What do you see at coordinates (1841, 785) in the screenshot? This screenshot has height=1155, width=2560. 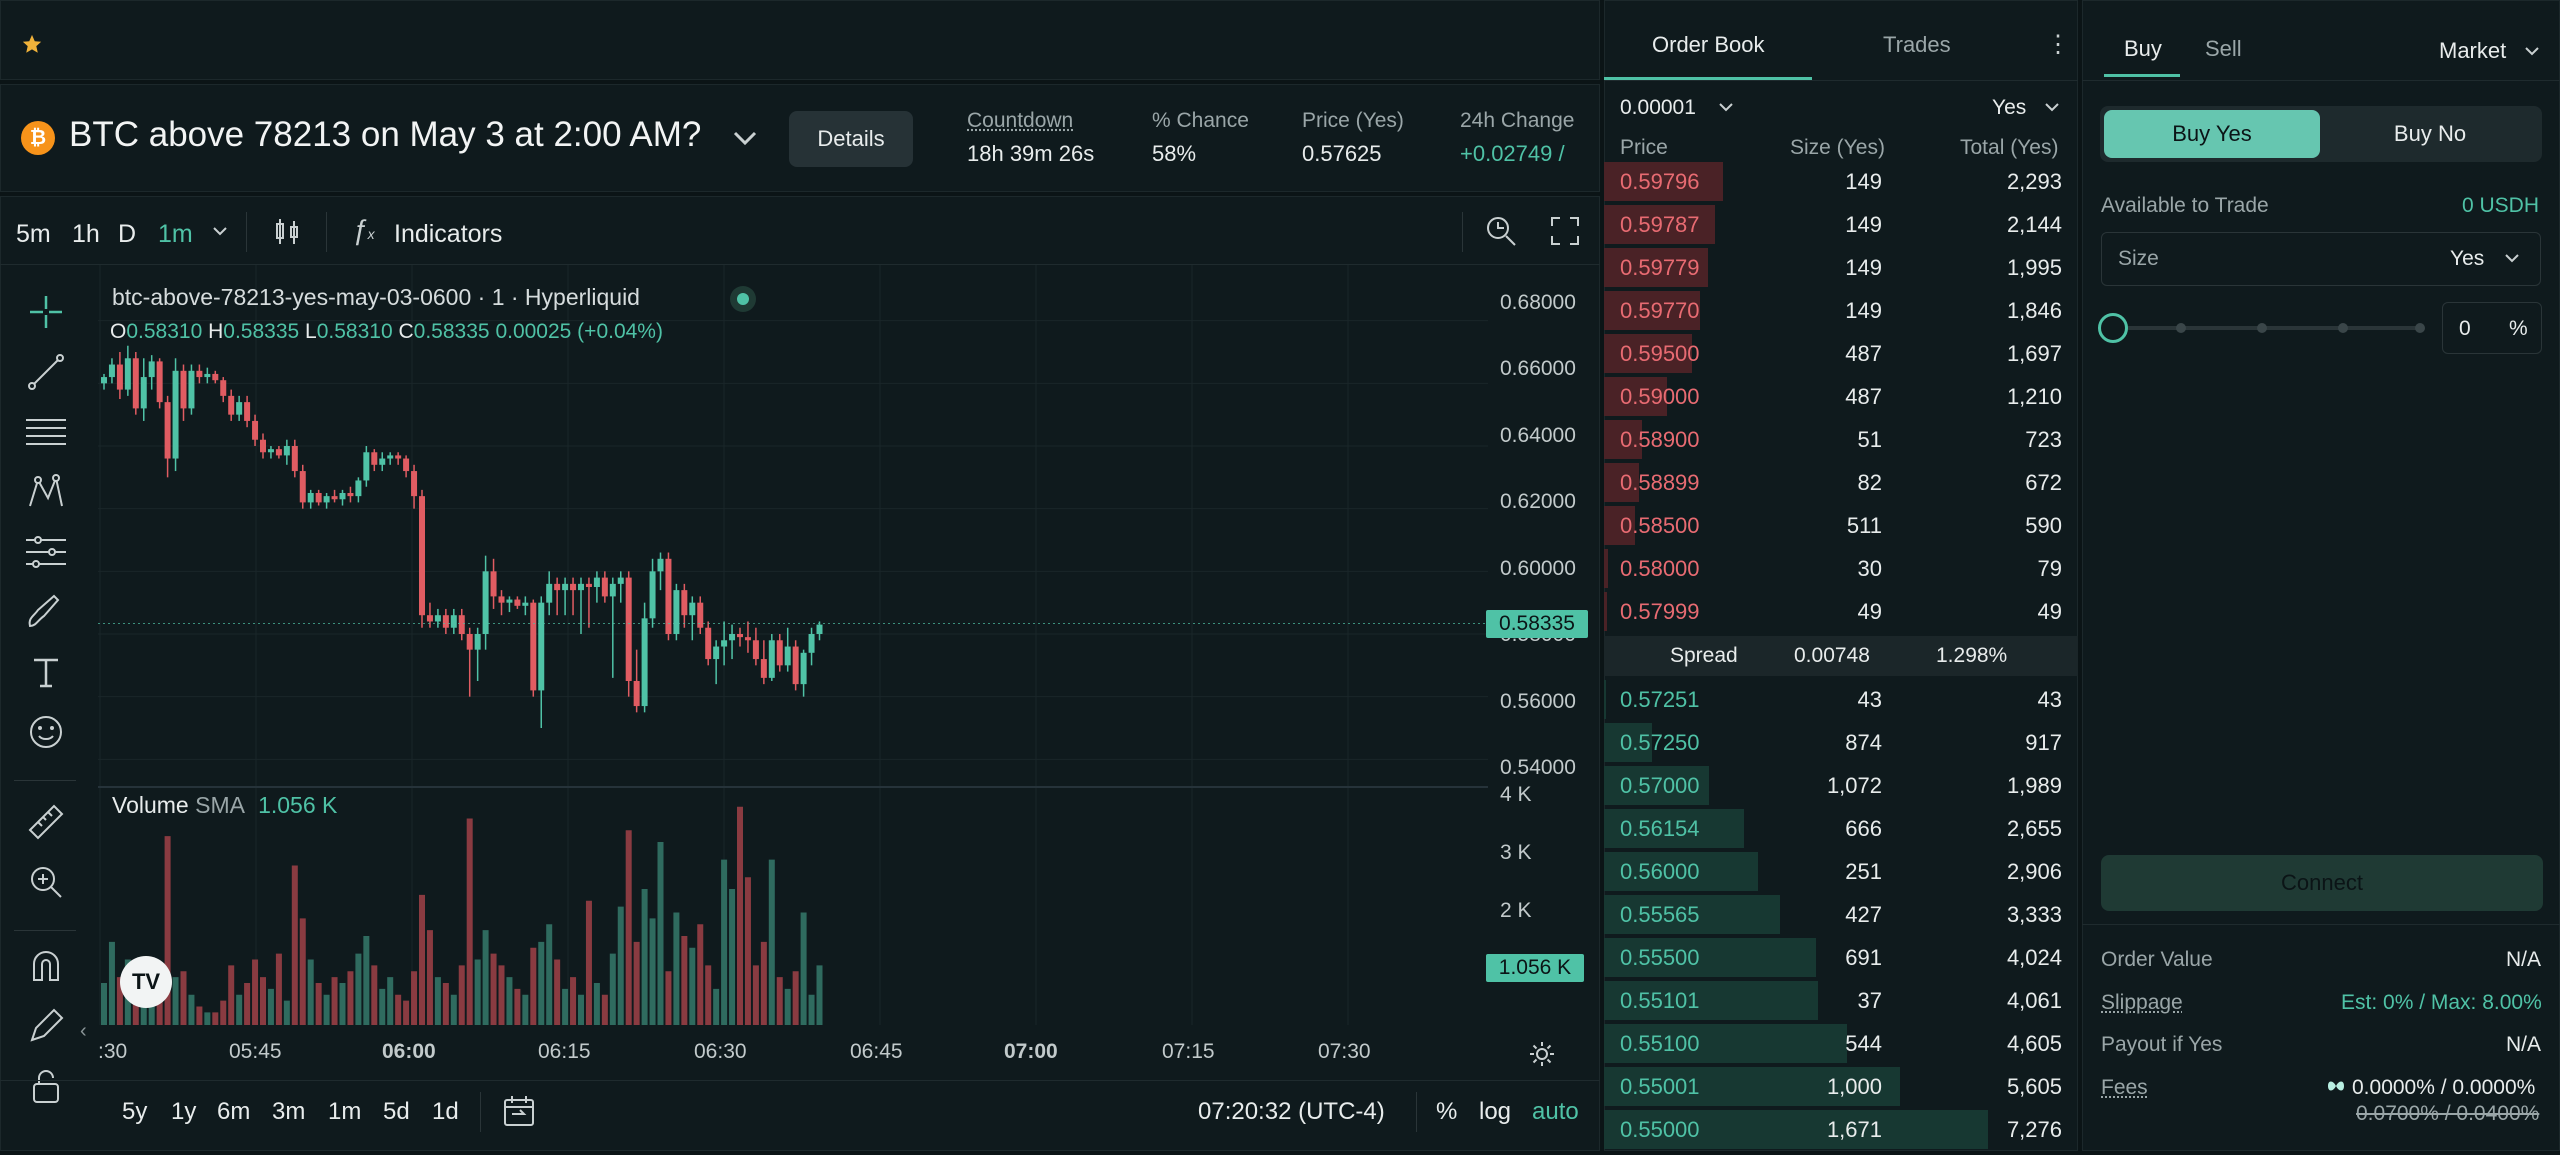 I see `bid-row: 0.57000 1,072 1,989` at bounding box center [1841, 785].